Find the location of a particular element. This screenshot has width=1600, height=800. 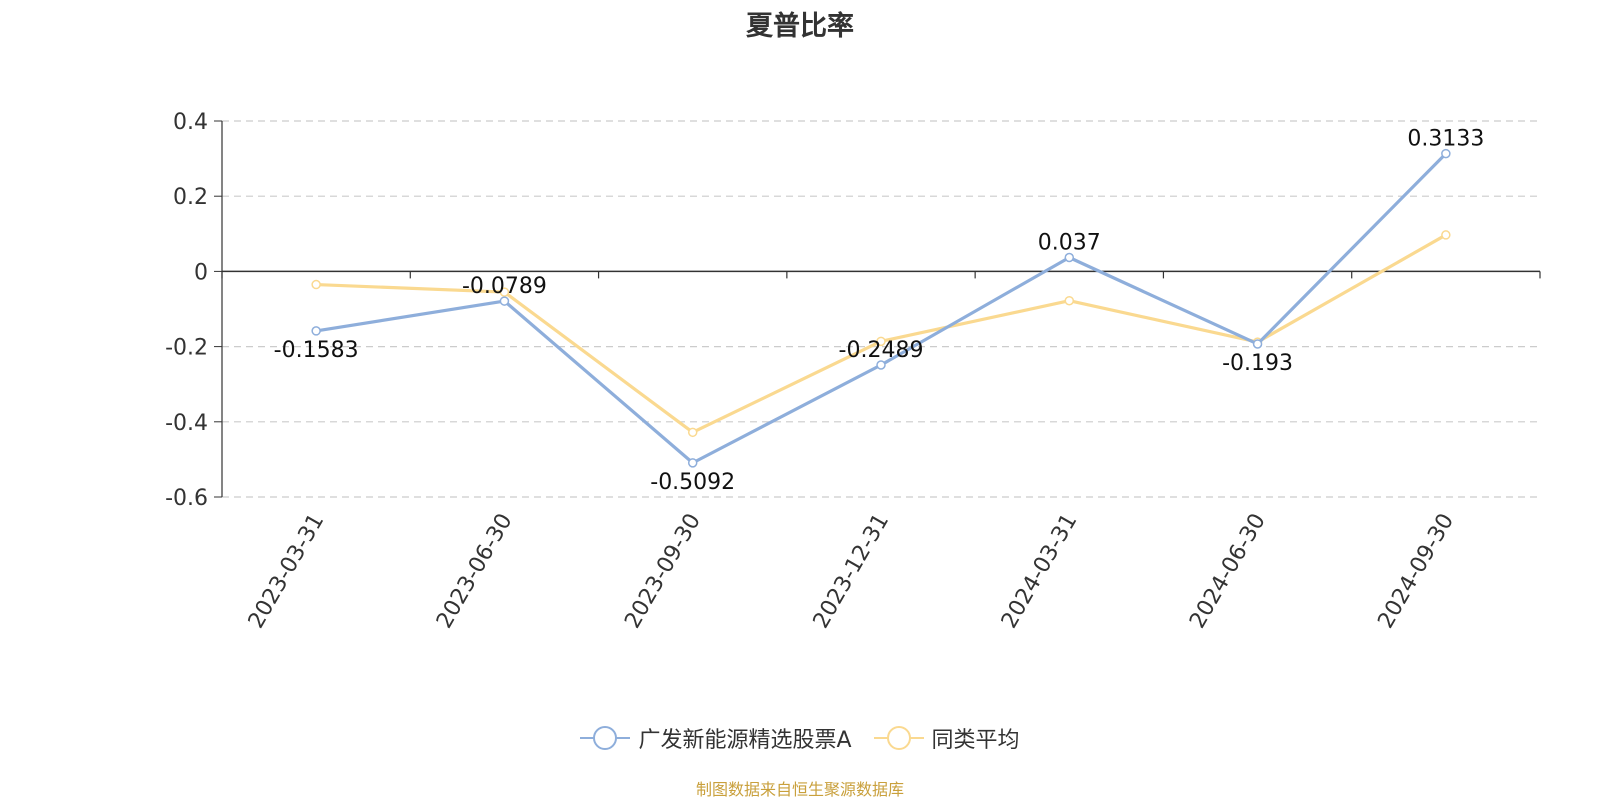

legend-label-series-1: 广发新能源精选股票A is located at coordinates (745, 740).